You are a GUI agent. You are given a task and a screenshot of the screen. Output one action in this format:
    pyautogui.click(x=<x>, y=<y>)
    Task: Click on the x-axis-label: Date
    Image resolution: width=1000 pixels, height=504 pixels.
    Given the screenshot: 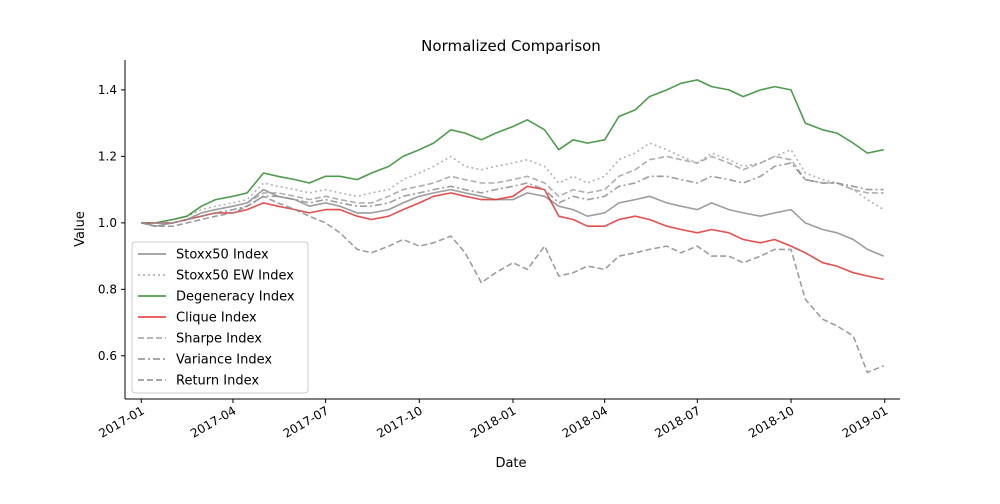 What is the action you would take?
    pyautogui.click(x=510, y=463)
    